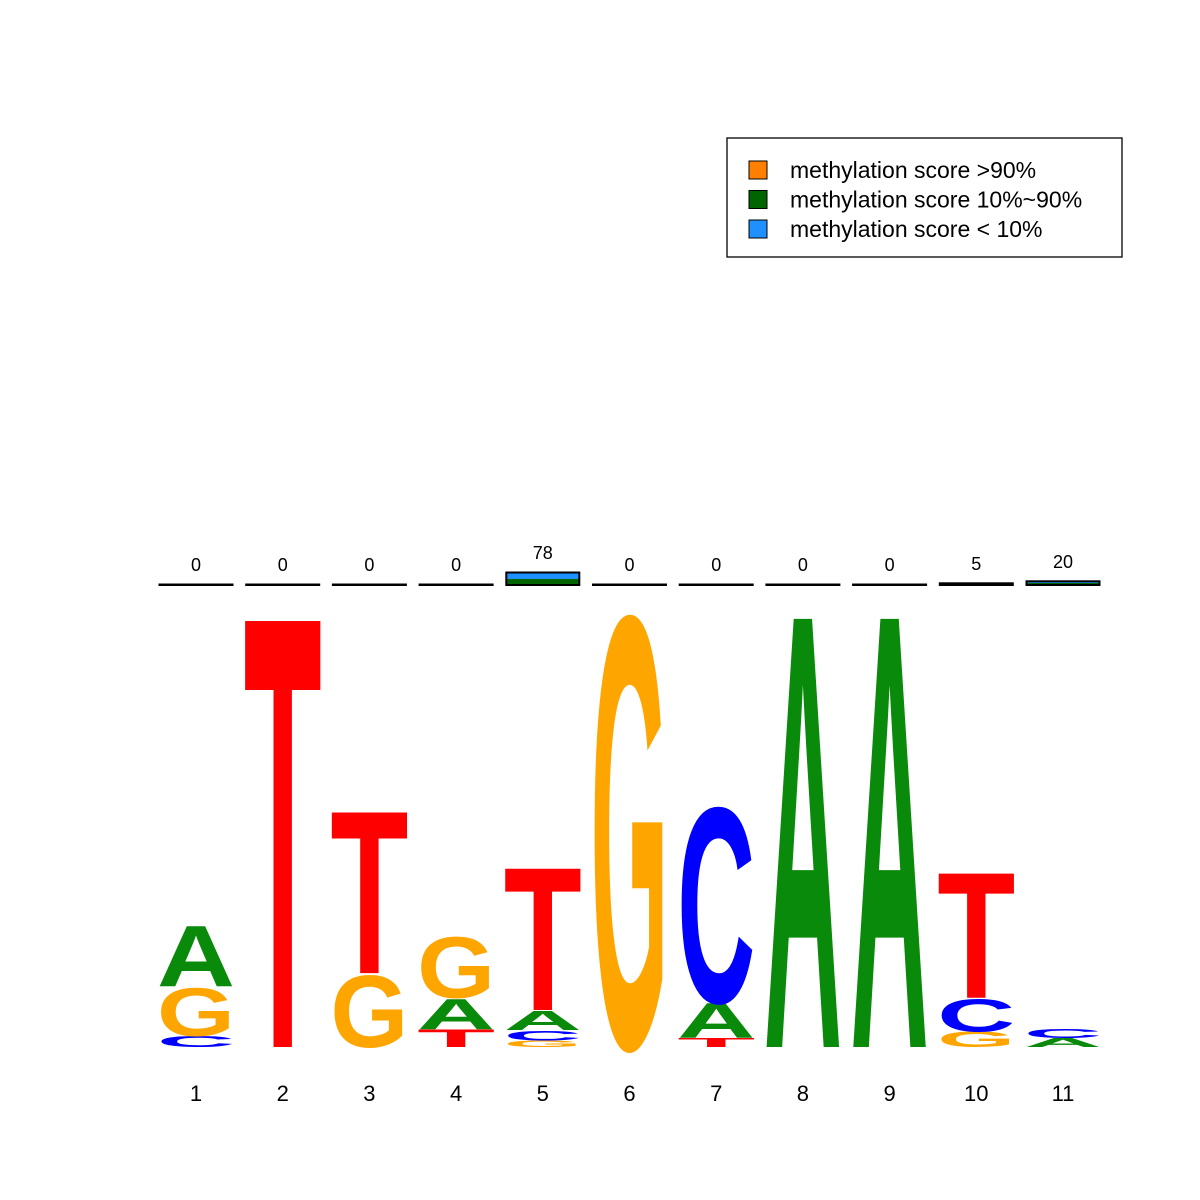 Image resolution: width=1200 pixels, height=1200 pixels. I want to click on legend-label: methylation score 10%~90%, so click(936, 200).